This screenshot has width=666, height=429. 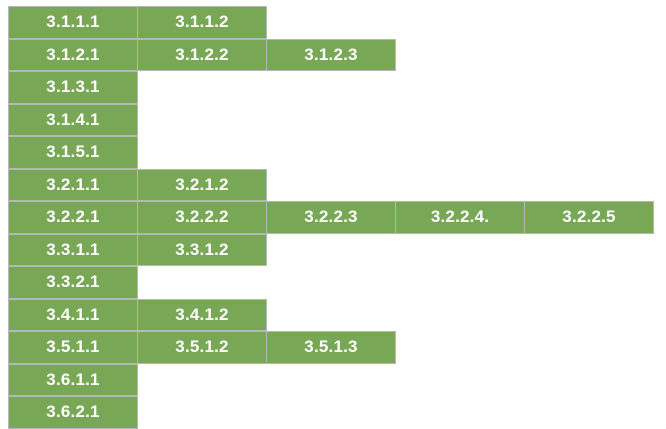 I want to click on grid-row: 3.4.1.1 3.4.1.2, so click(x=330, y=314).